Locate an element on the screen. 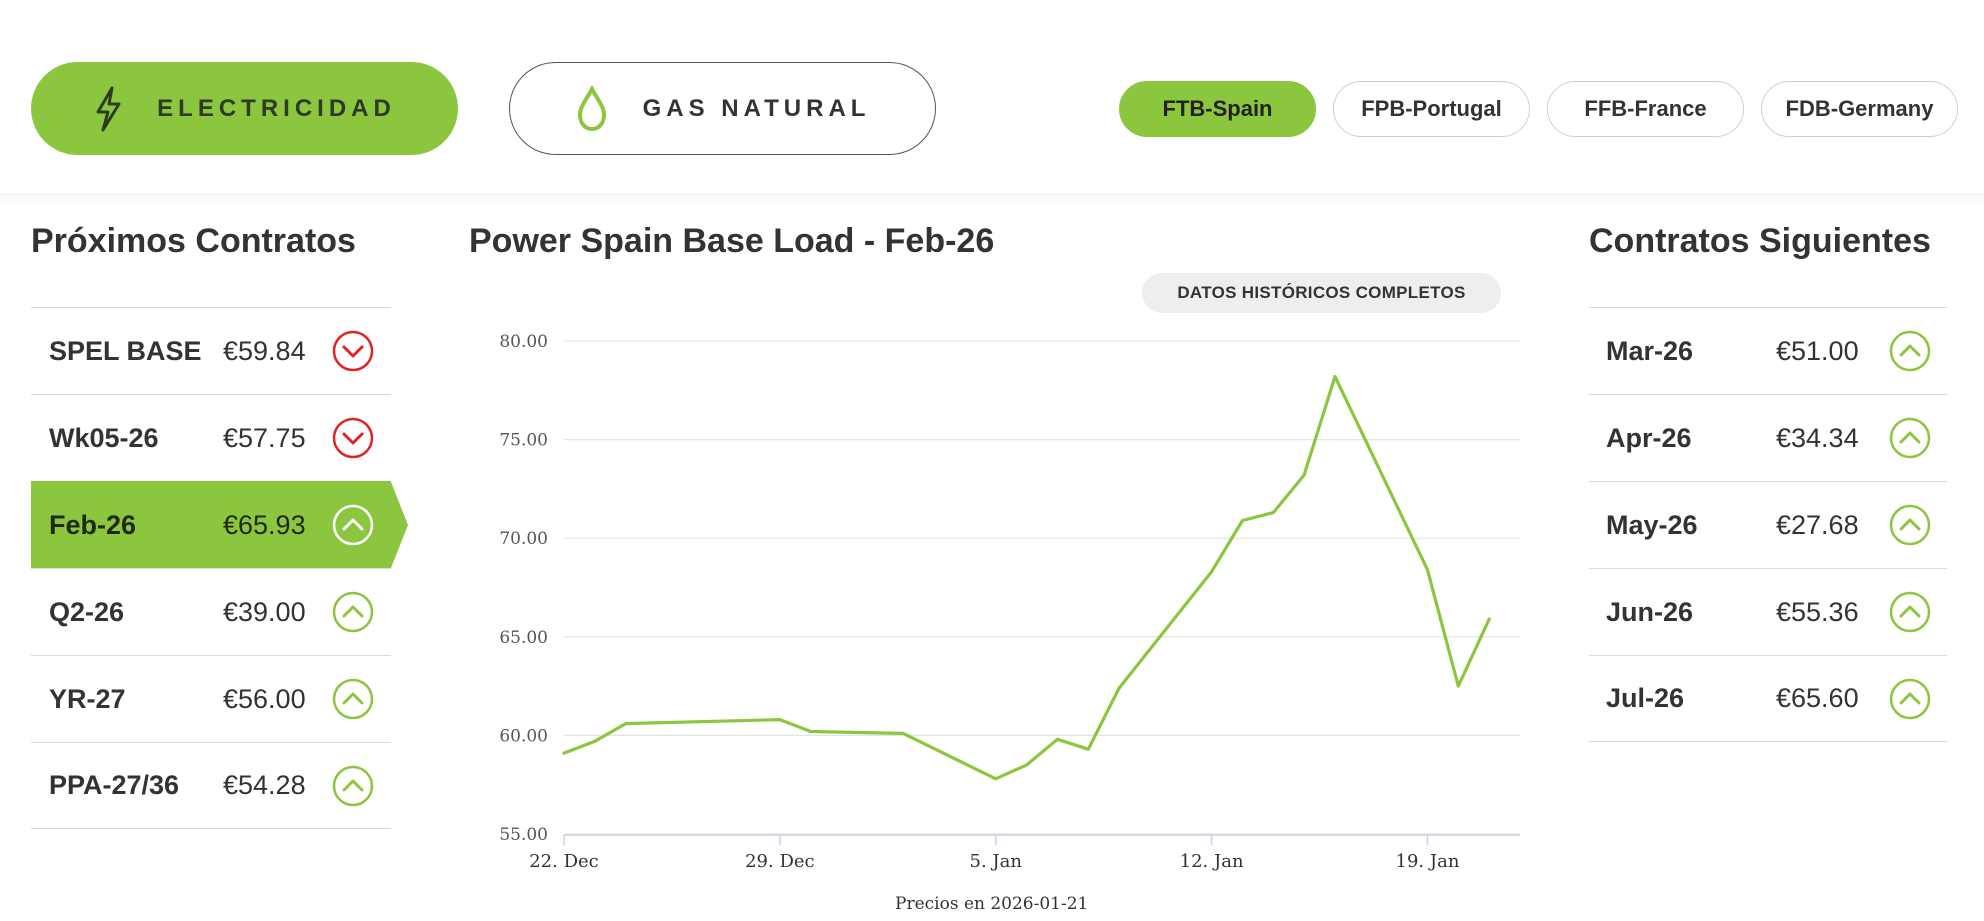 The image size is (1984, 921). contract-price: €27.68 is located at coordinates (1817, 524).